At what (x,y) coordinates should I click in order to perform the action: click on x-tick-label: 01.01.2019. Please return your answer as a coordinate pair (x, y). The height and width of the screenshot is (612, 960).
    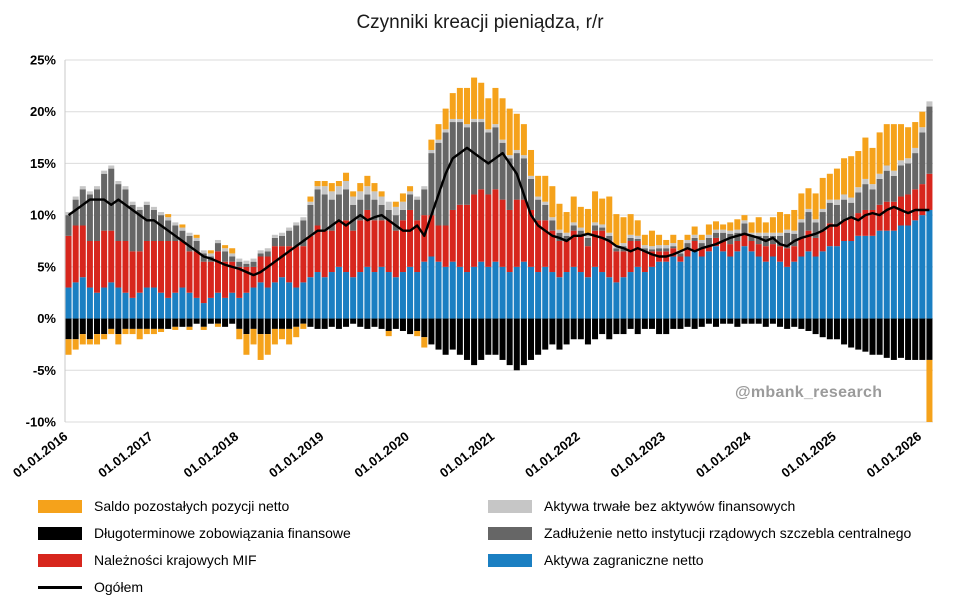
    Looking at the image, I should click on (296, 455).